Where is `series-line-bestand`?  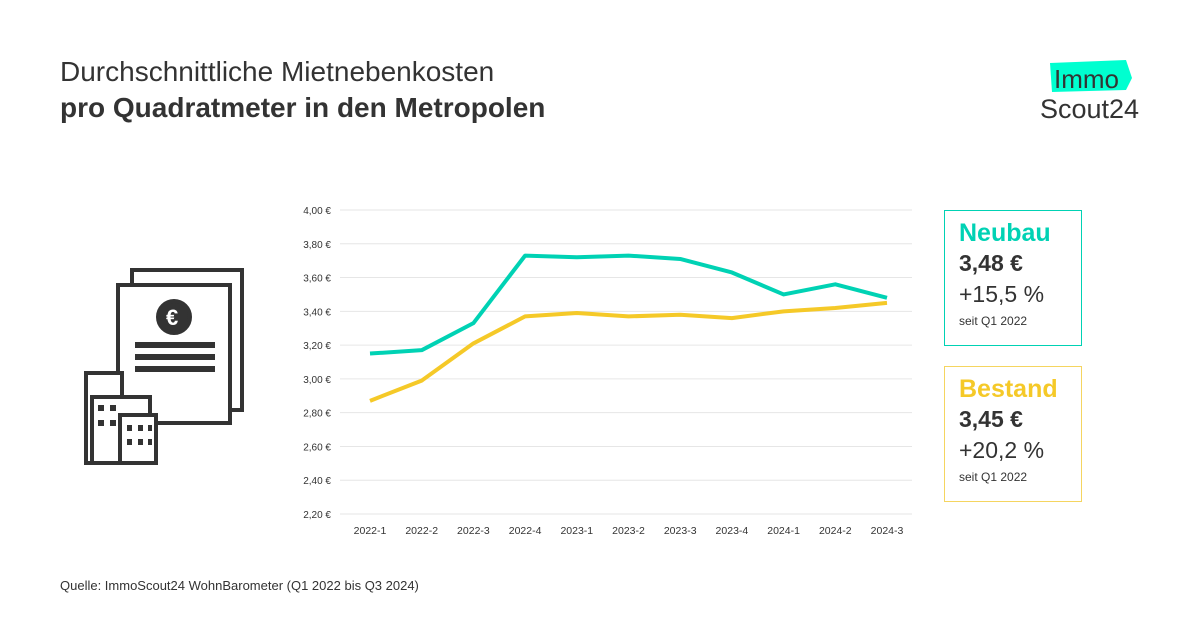 series-line-bestand is located at coordinates (628, 351).